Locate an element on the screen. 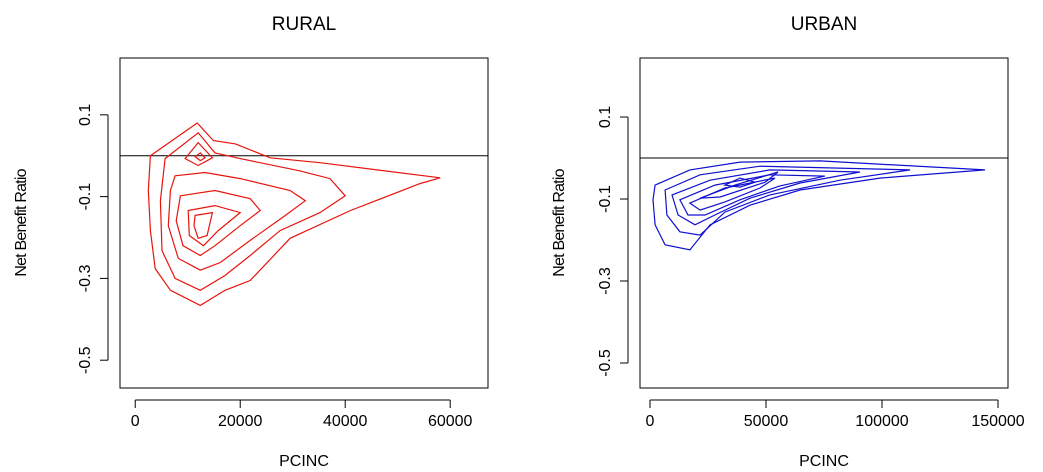  x-tick-label: 60000 is located at coordinates (450, 421).